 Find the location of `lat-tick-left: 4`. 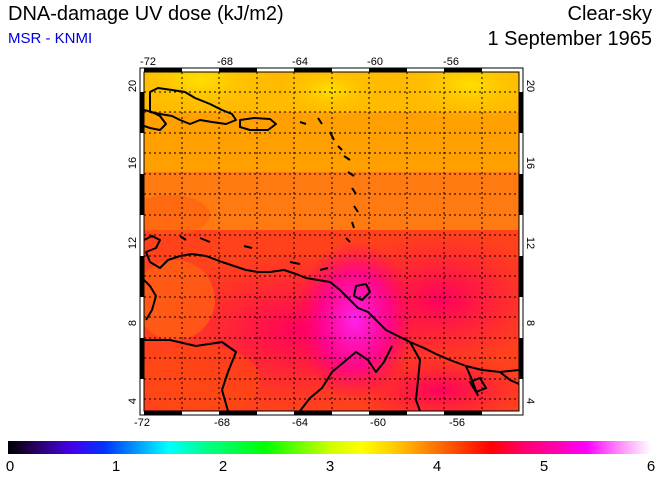

lat-tick-left: 4 is located at coordinates (133, 401).